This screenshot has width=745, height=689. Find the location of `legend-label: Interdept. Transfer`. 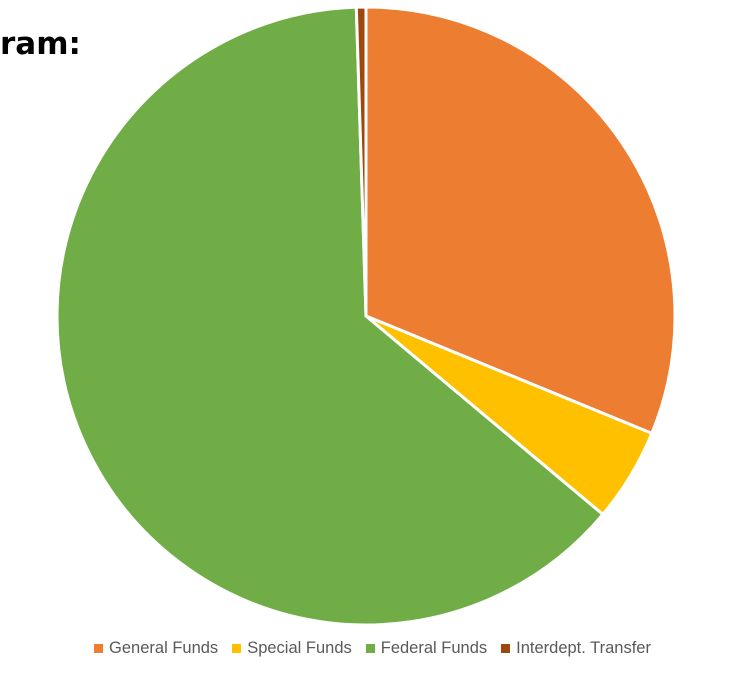

legend-label: Interdept. Transfer is located at coordinates (583, 648).